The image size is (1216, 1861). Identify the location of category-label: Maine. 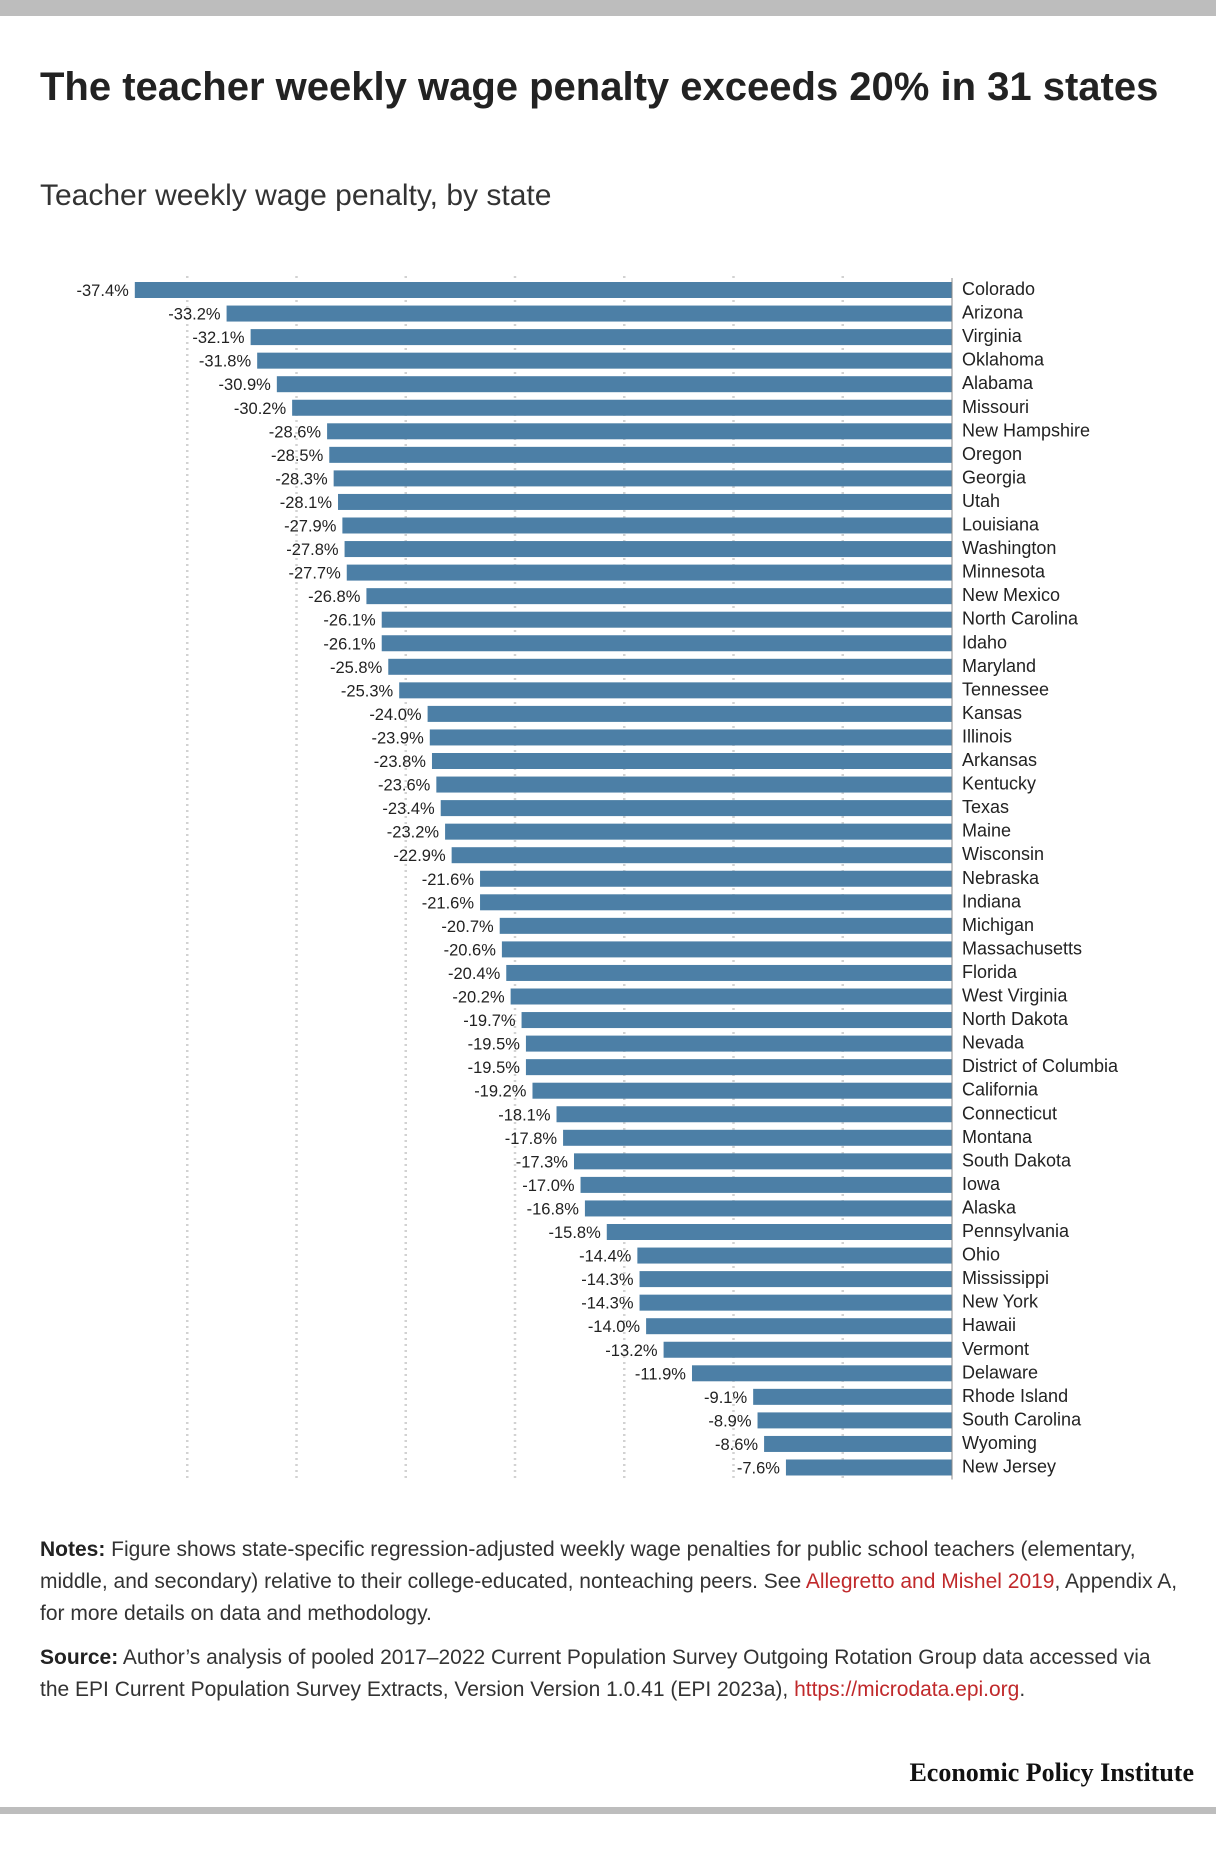
(986, 831).